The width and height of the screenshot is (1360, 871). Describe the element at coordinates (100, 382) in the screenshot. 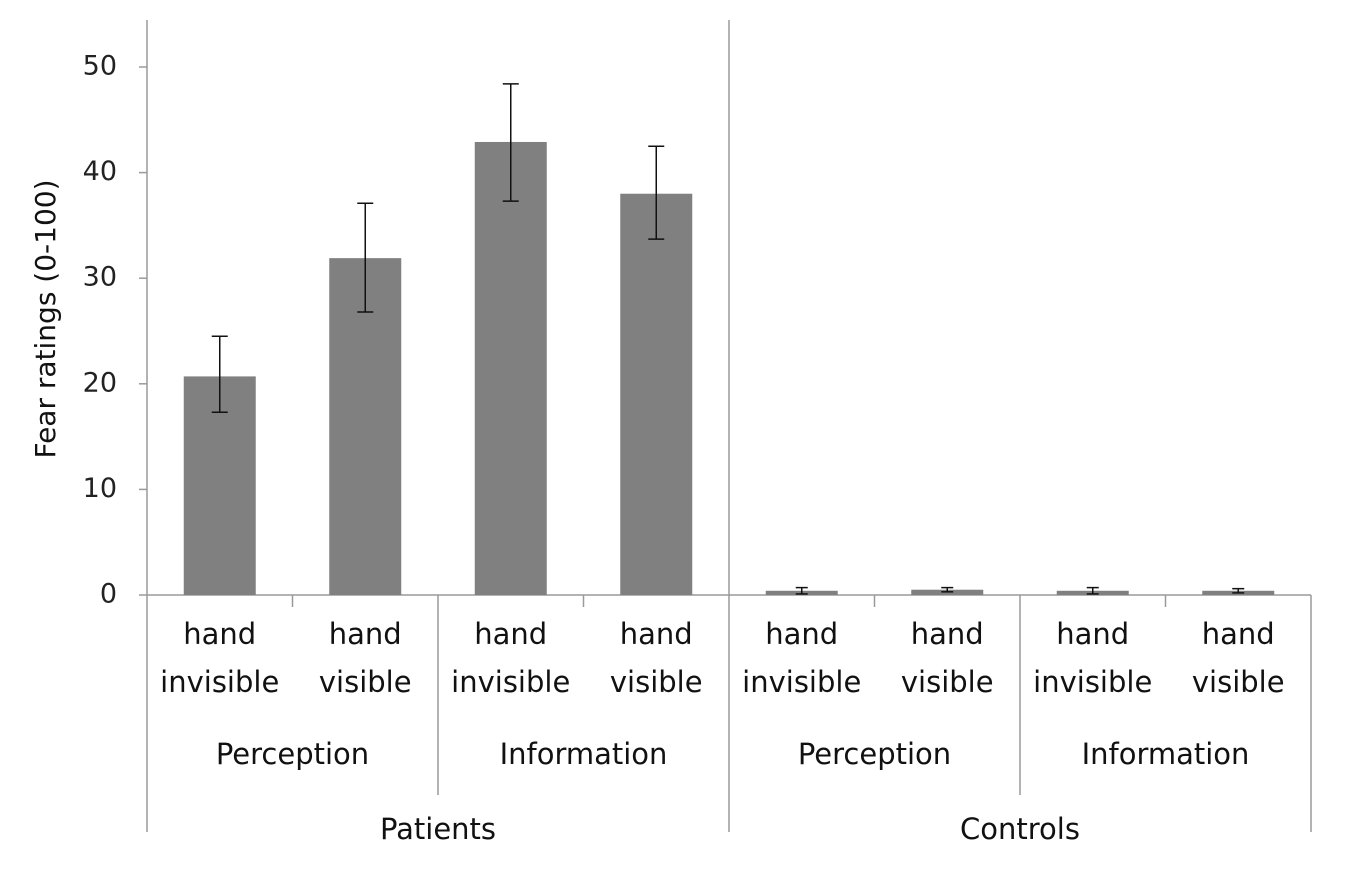

I see `y-tick-label: 20` at that location.